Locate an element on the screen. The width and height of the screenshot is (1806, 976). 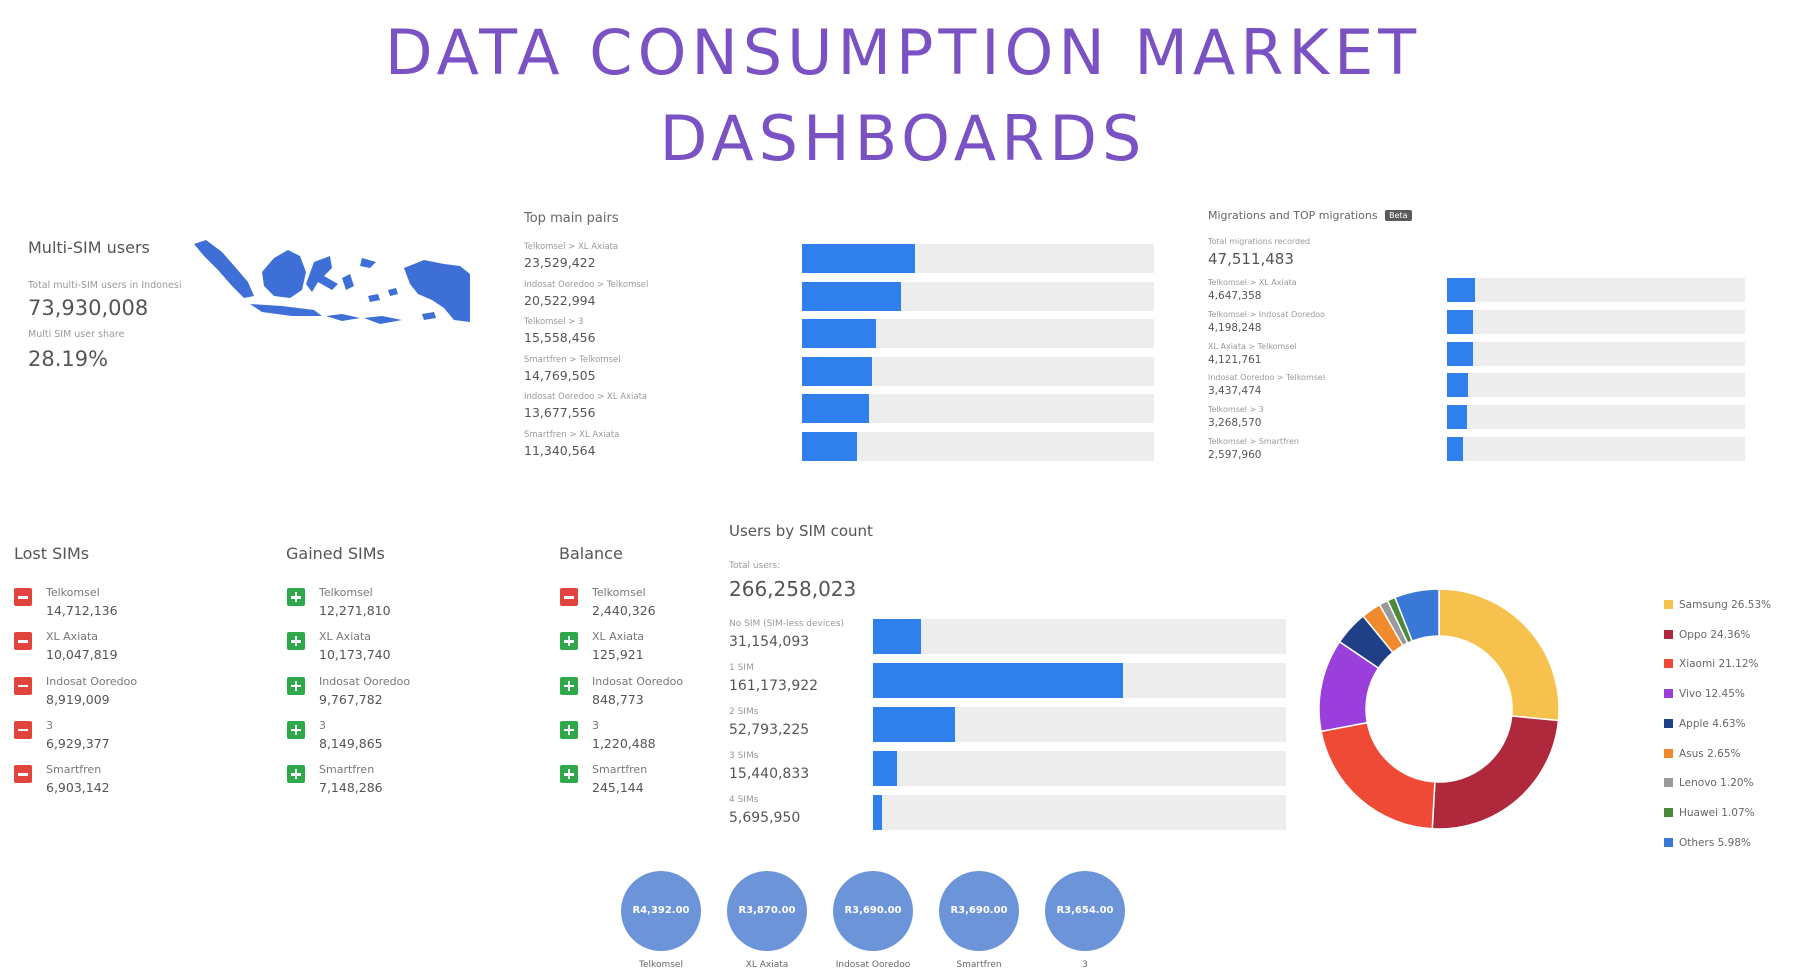
legend-item-xiaomi: Xiaomi 21.12% is located at coordinates (1711, 665).